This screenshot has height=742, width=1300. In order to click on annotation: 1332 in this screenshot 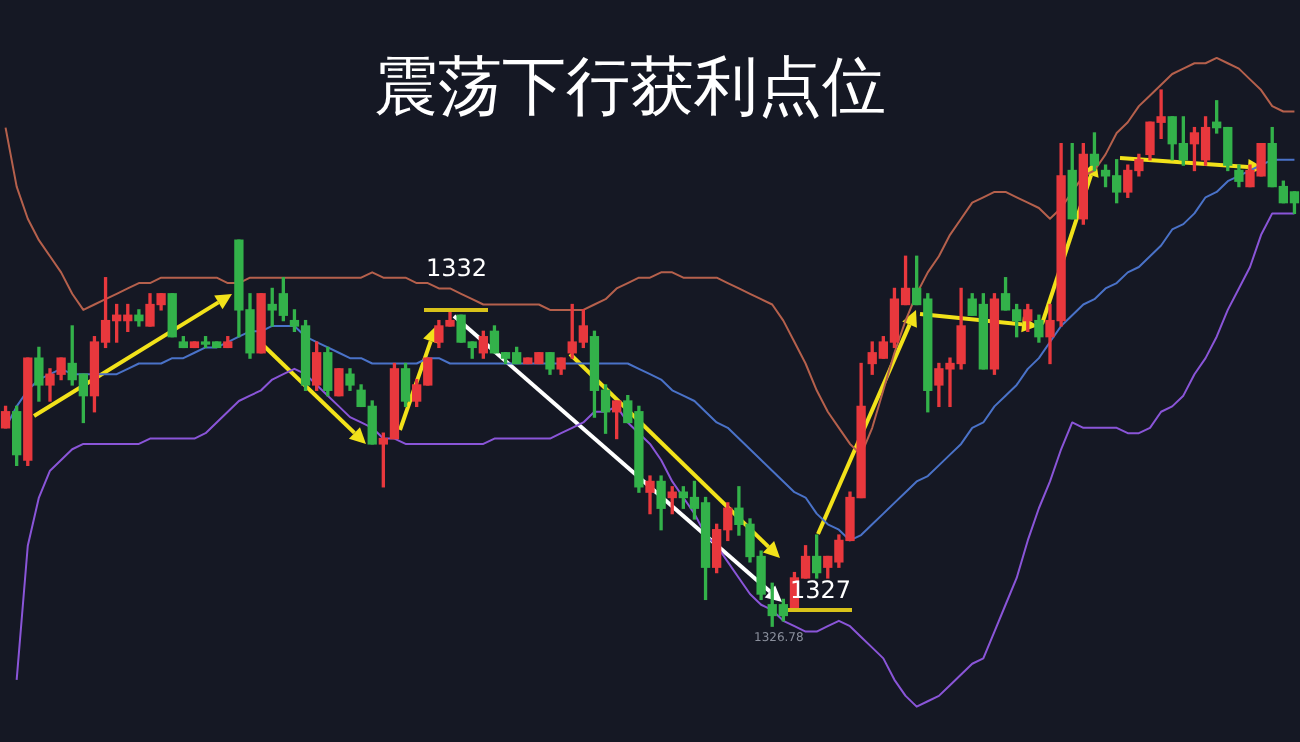, I will do `click(457, 268)`.